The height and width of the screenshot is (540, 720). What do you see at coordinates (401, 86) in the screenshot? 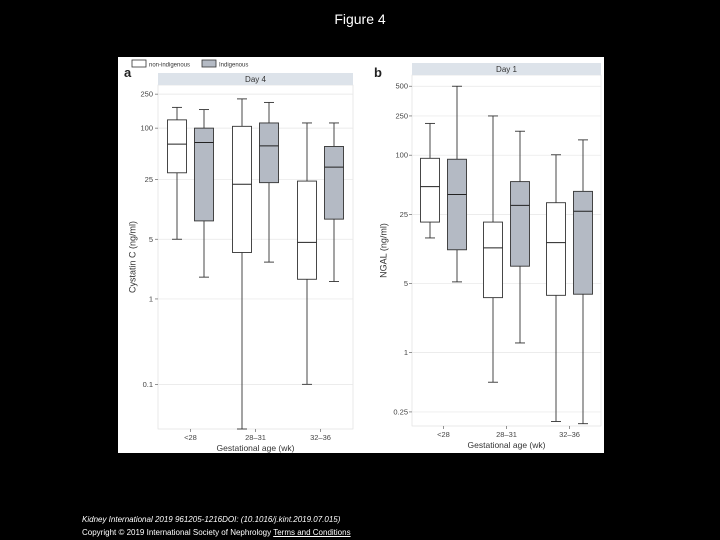
I see `y-tick-label: 500` at bounding box center [401, 86].